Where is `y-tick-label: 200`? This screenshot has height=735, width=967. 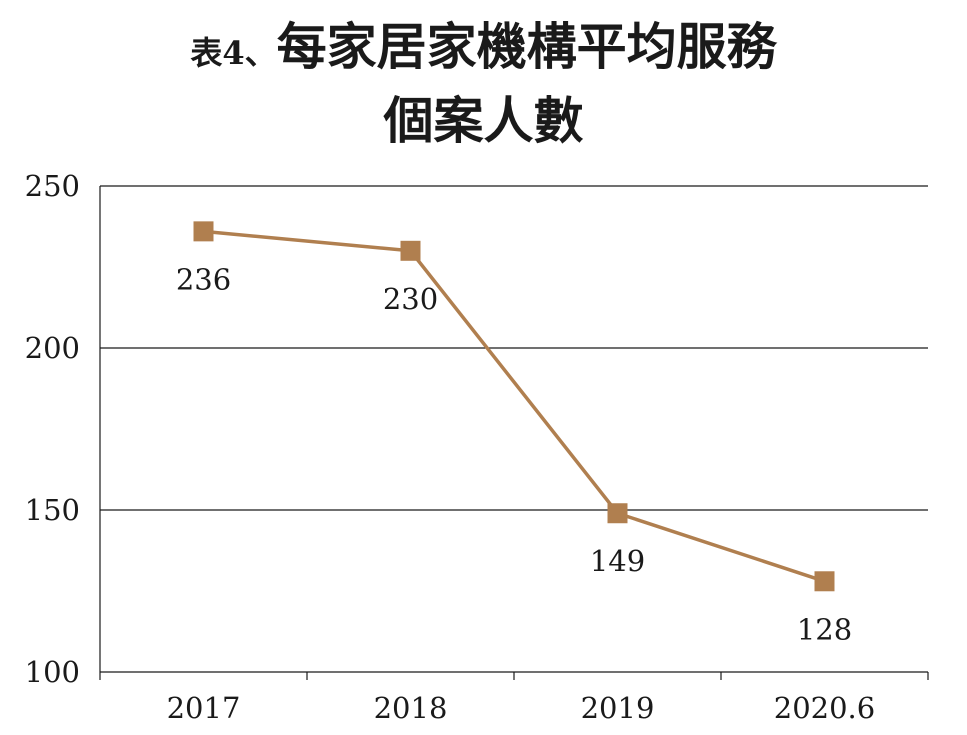 y-tick-label: 200 is located at coordinates (52, 348).